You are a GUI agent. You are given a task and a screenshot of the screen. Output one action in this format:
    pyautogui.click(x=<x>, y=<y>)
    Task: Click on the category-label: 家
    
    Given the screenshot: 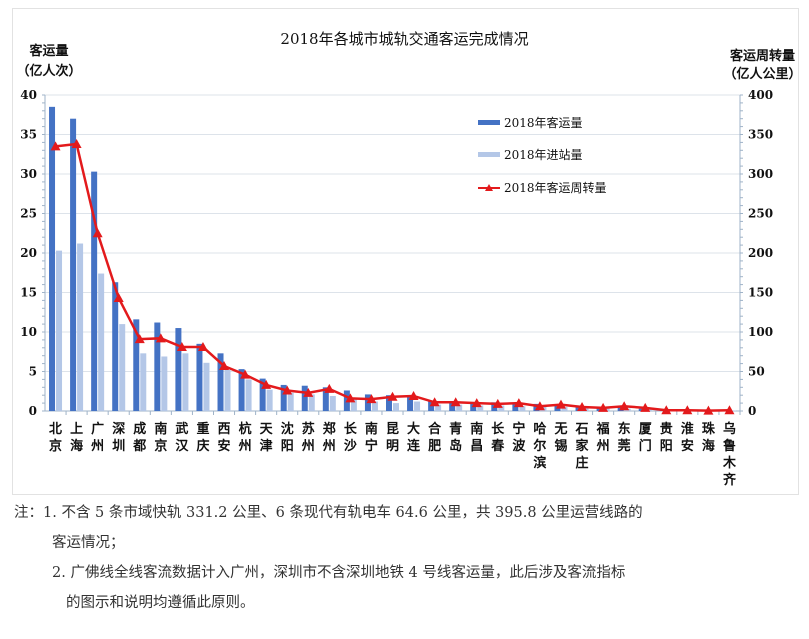 What is the action you would take?
    pyautogui.click(x=583, y=446)
    